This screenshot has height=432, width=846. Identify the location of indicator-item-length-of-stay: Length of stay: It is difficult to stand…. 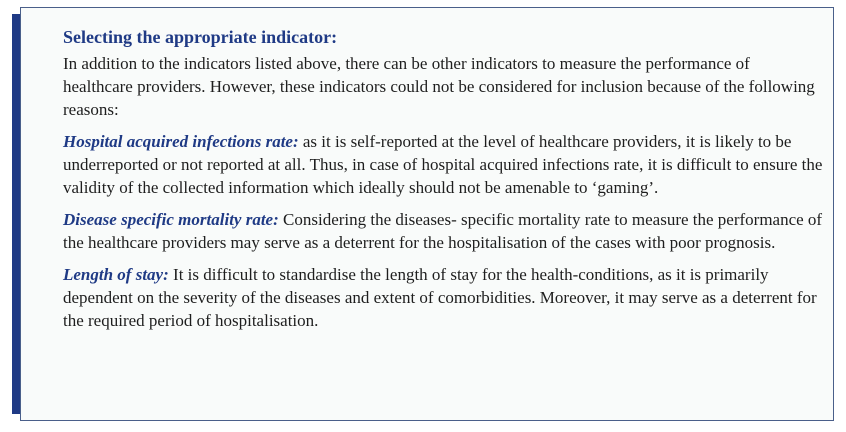
(443, 297).